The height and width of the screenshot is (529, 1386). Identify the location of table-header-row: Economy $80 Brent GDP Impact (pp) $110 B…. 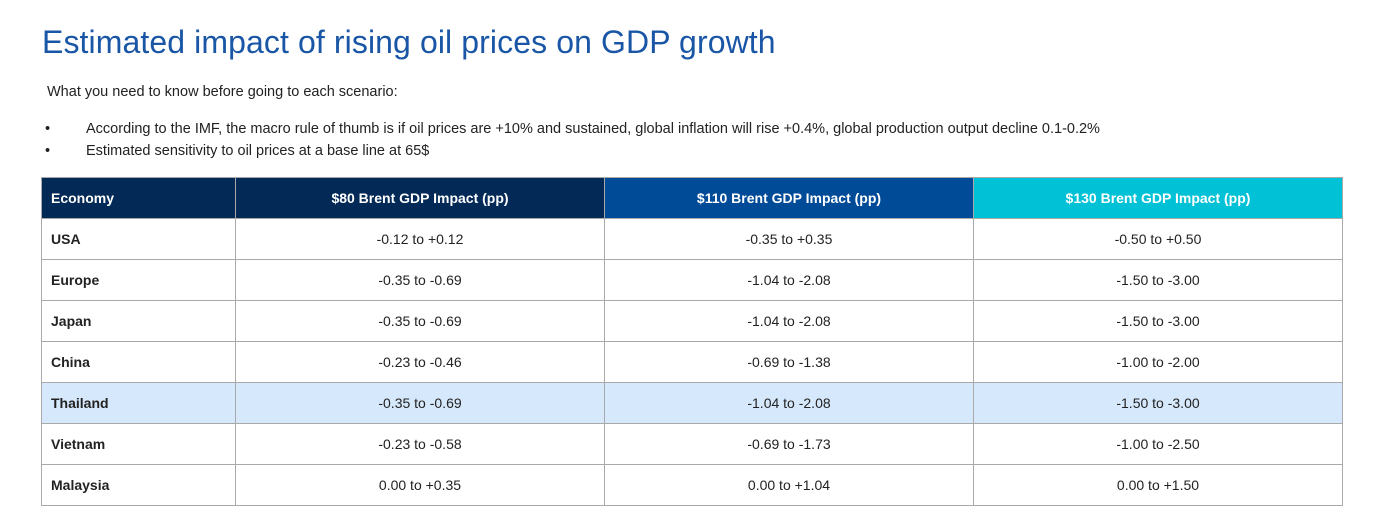
(692, 198).